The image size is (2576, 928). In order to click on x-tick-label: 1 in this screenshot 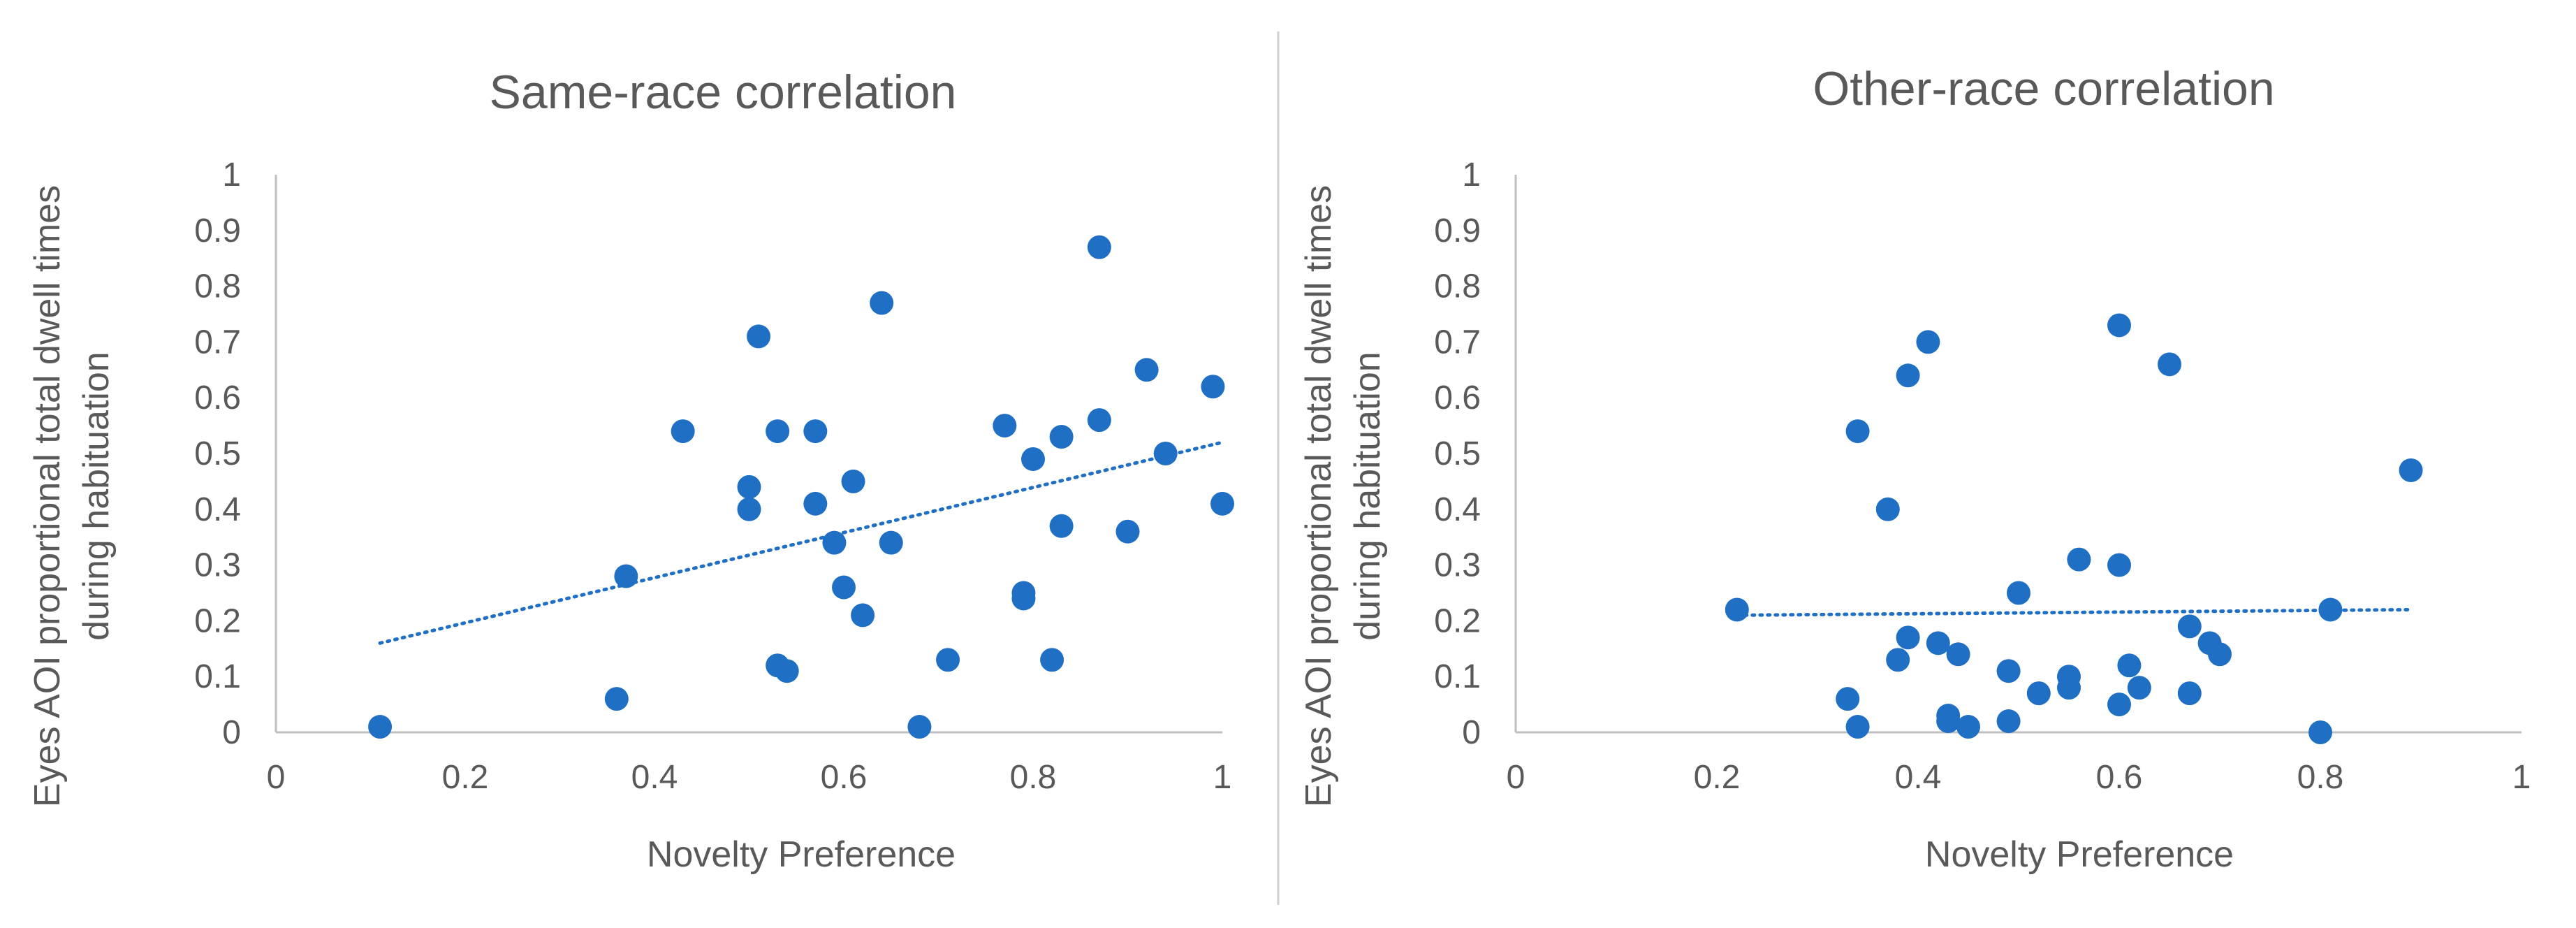, I will do `click(2521, 778)`.